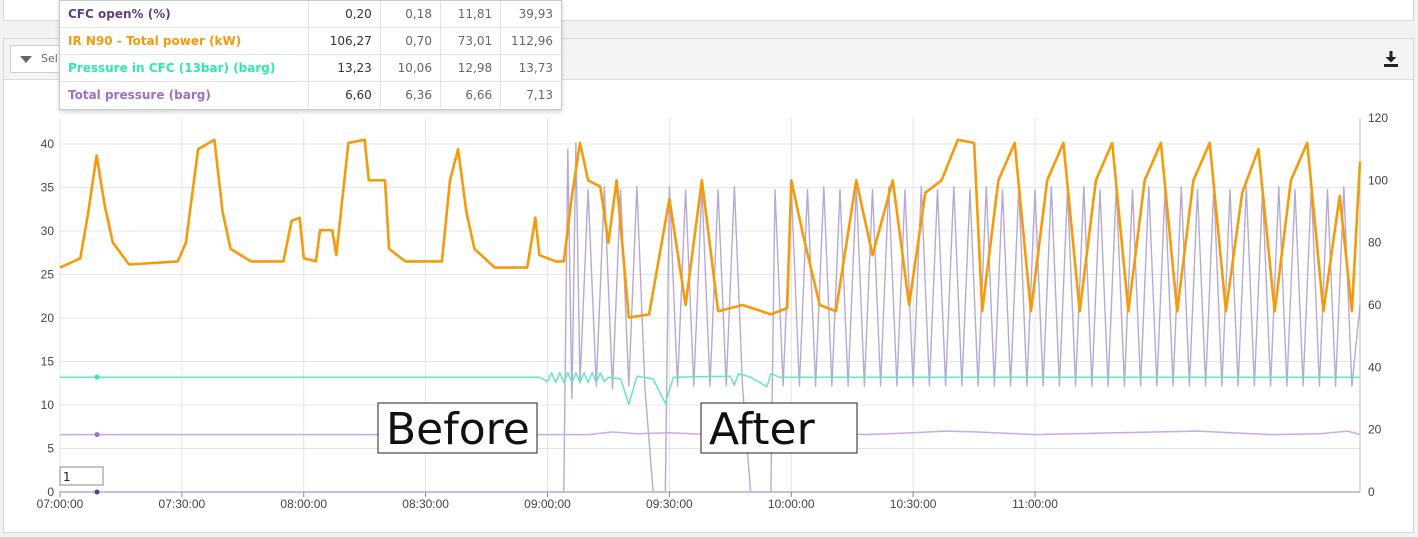  Describe the element at coordinates (344, 68) in the screenshot. I see `legend-current-value: 13,23` at that location.